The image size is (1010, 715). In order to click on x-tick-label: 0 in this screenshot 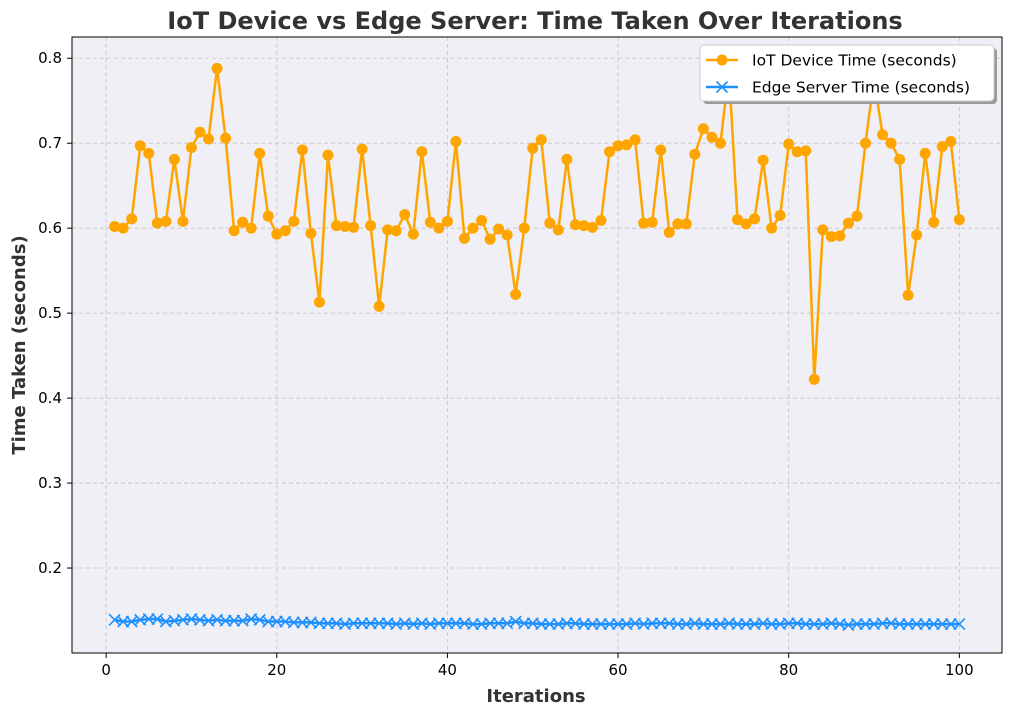, I will do `click(106, 670)`.